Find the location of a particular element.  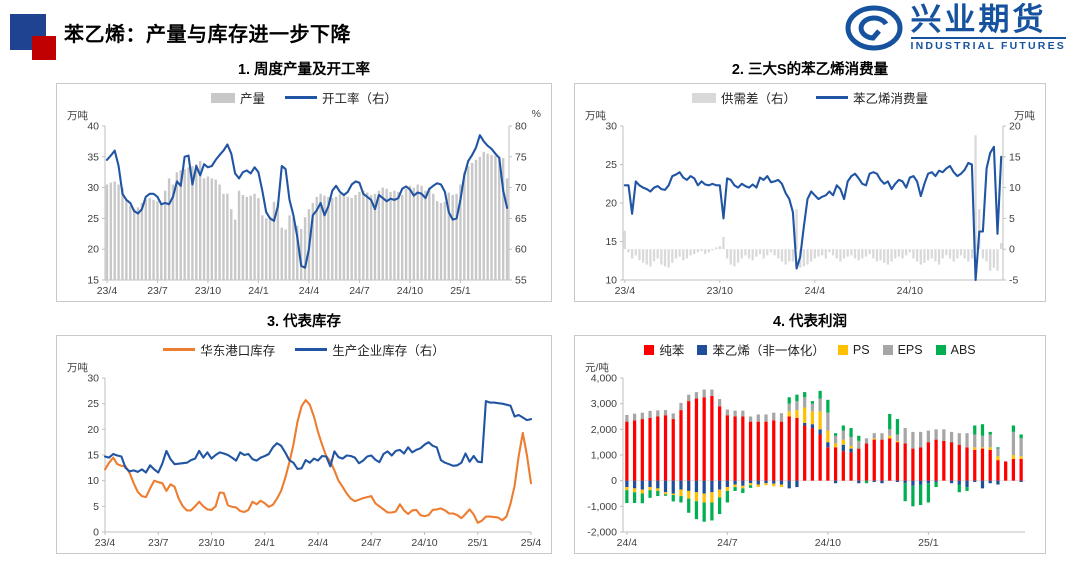

legend-item: 产量 is located at coordinates (237, 97).